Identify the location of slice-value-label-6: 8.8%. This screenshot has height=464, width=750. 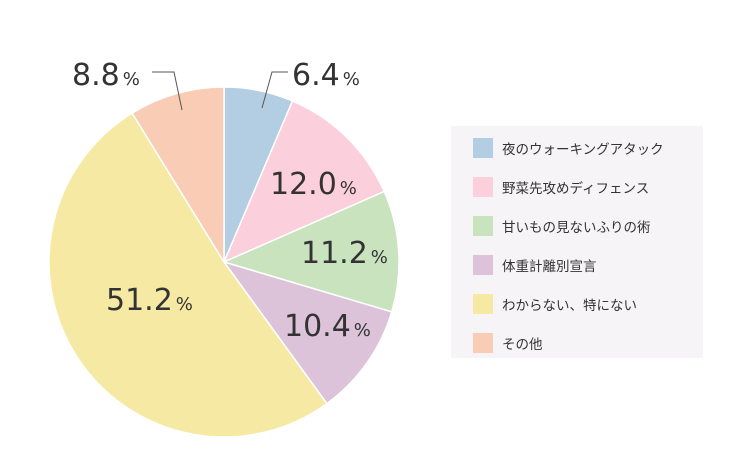
(106, 75).